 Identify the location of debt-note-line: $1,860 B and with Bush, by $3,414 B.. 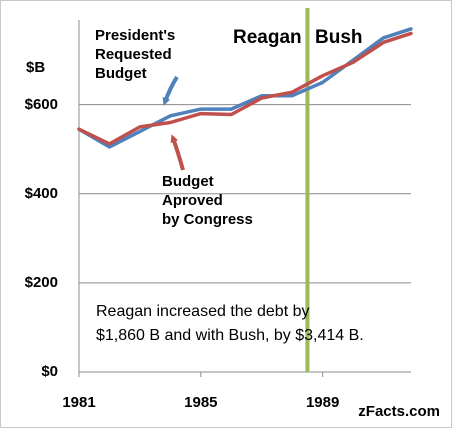
(230, 335).